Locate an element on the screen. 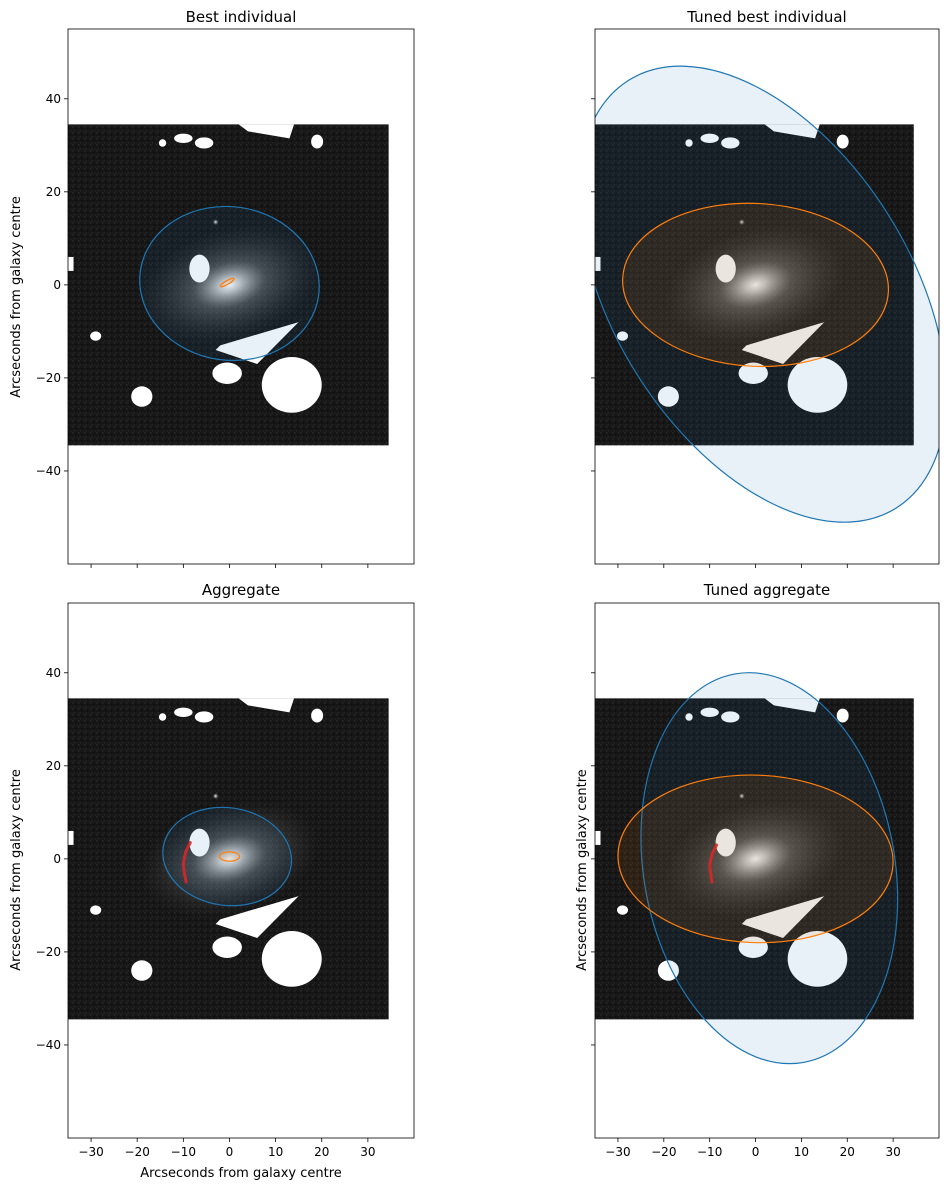 This screenshot has height=1189, width=949. panel-title: Tuned aggregate is located at coordinates (767, 590).